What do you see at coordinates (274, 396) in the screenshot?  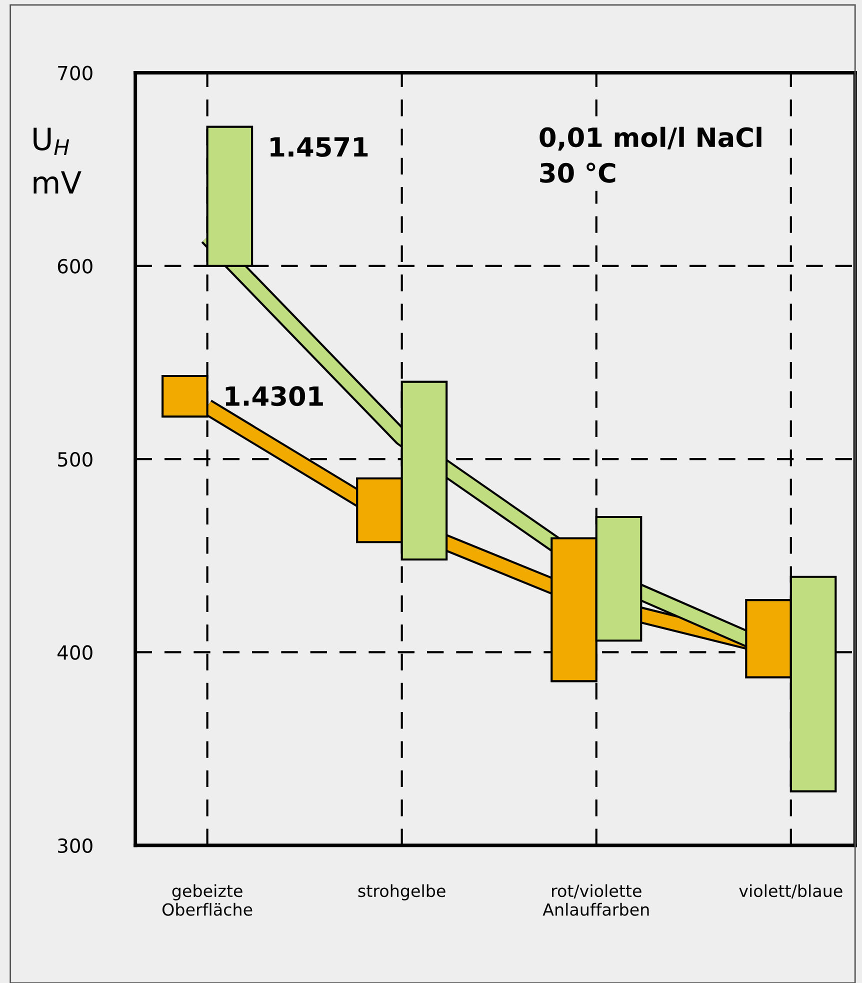 I see `series-label: 1.4301` at bounding box center [274, 396].